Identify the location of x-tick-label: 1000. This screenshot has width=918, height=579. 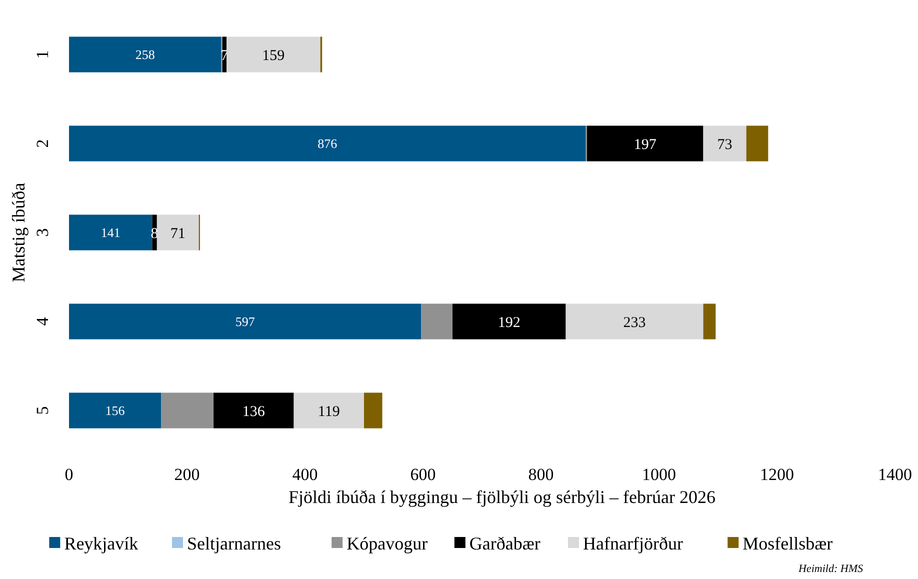
(659, 474).